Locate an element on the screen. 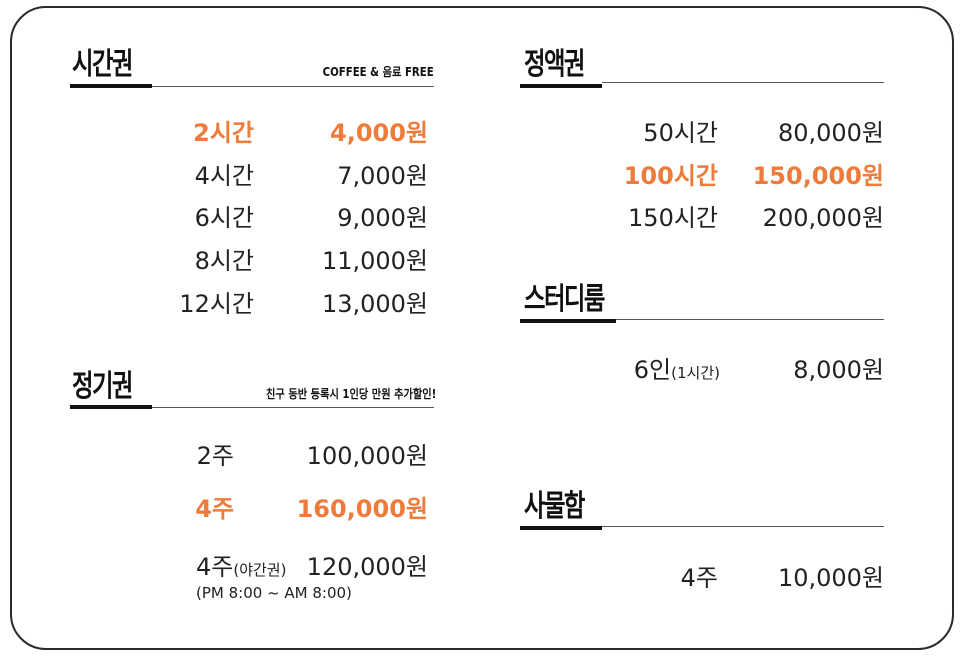  row-label-sub: (야간권) is located at coordinates (260, 570).